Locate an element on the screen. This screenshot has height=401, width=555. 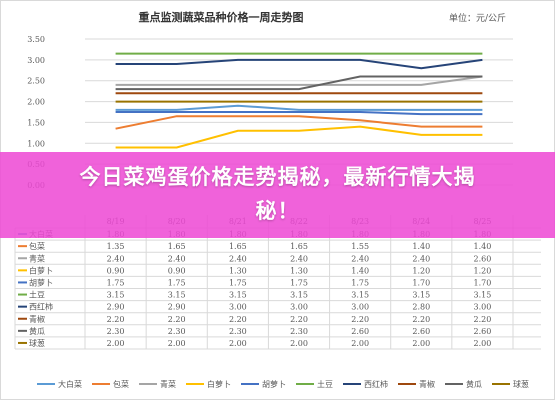
data-label: 2.80 is located at coordinates (421, 307).